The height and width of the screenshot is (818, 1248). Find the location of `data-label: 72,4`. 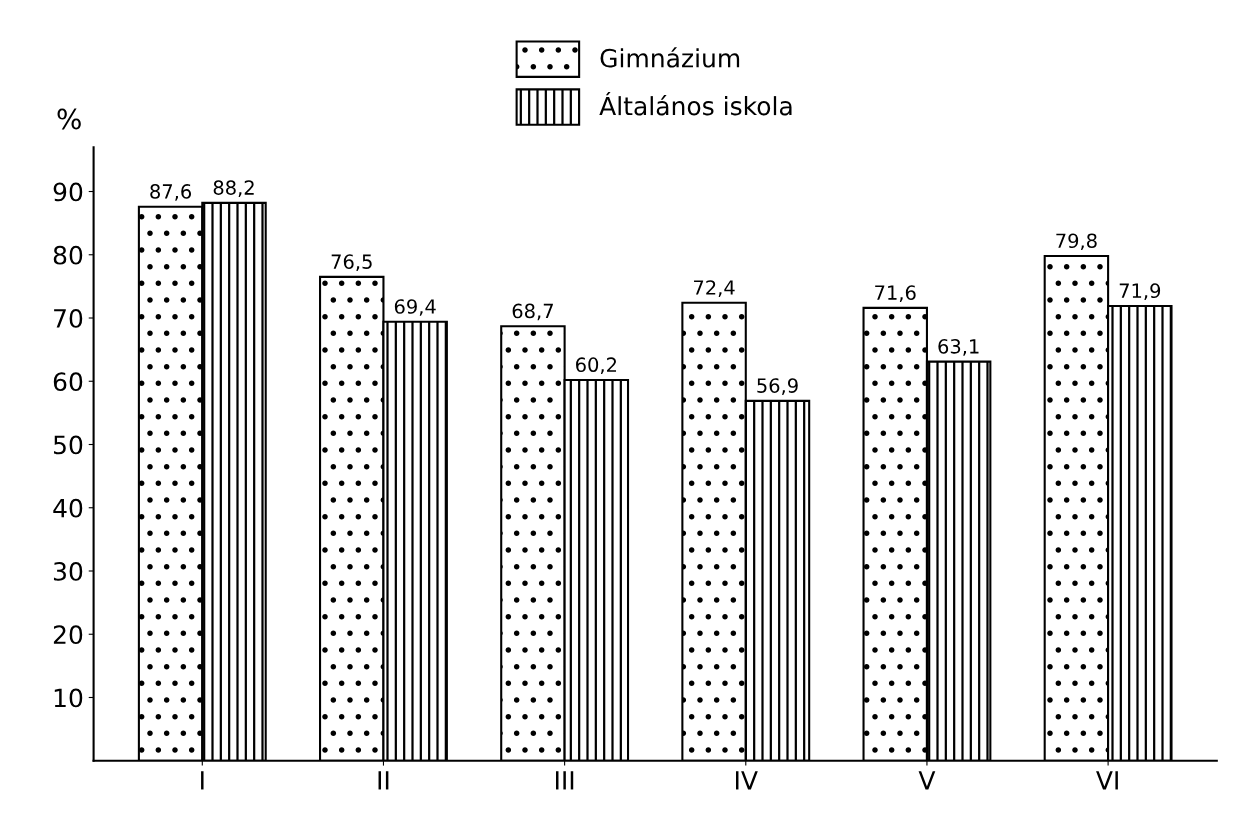

data-label: 72,4 is located at coordinates (714, 288).